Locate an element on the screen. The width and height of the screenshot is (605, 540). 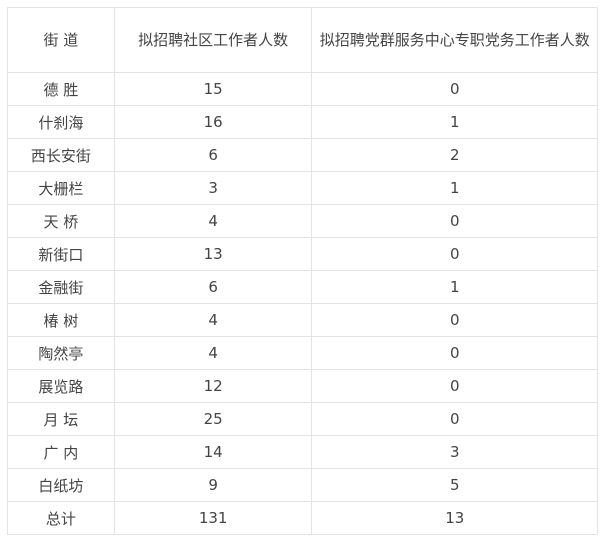
table-row: 金融街 6 1 is located at coordinates (302, 287).